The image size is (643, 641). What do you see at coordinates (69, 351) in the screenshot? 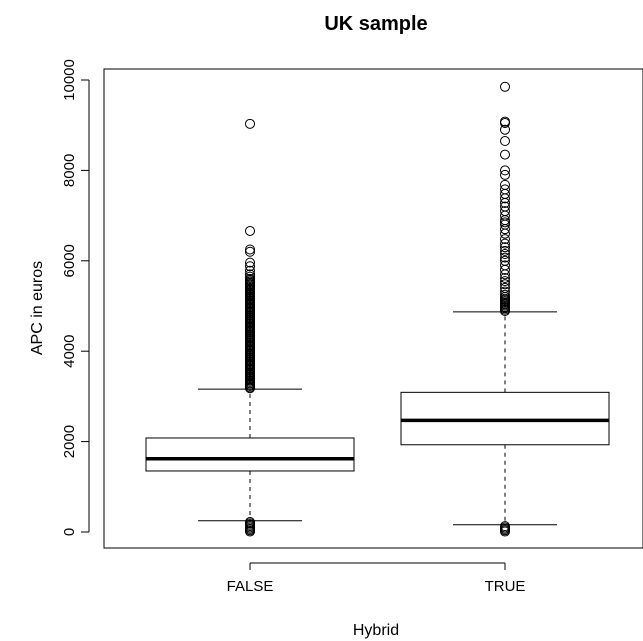
I see `y-tick-label: 4000` at bounding box center [69, 351].